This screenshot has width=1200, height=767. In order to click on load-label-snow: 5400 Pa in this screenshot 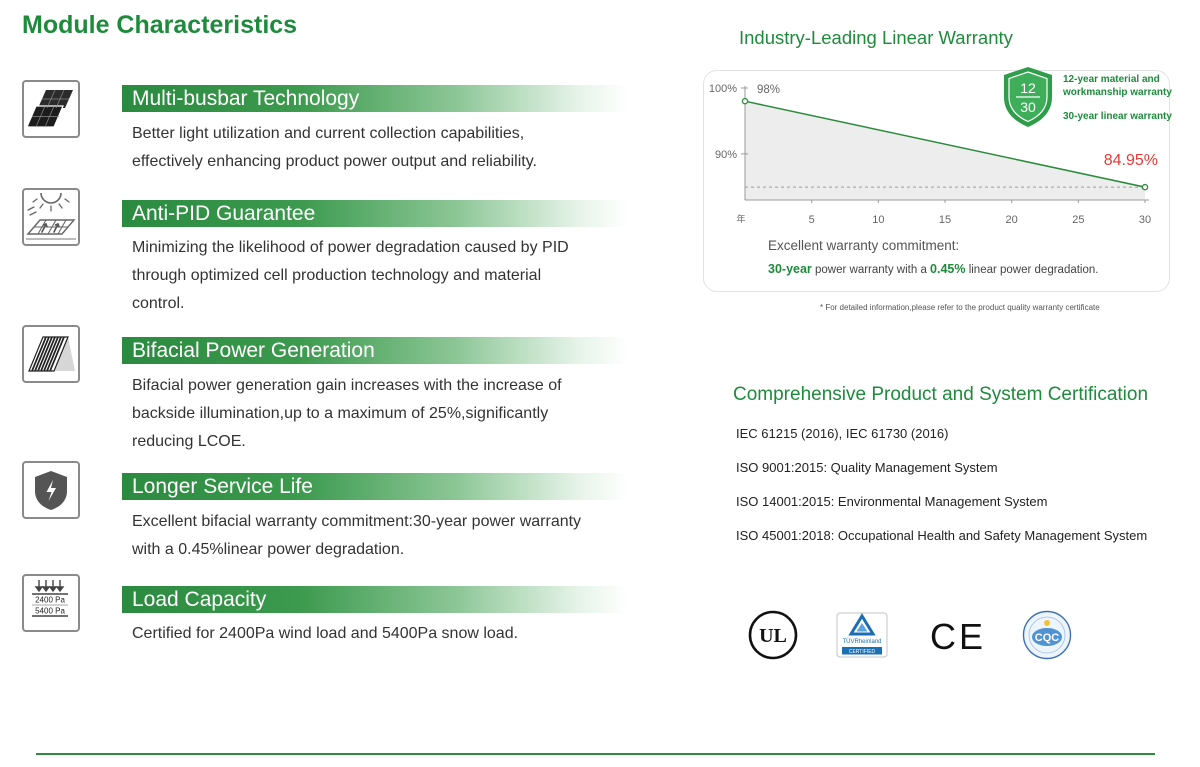, I will do `click(50, 611)`.